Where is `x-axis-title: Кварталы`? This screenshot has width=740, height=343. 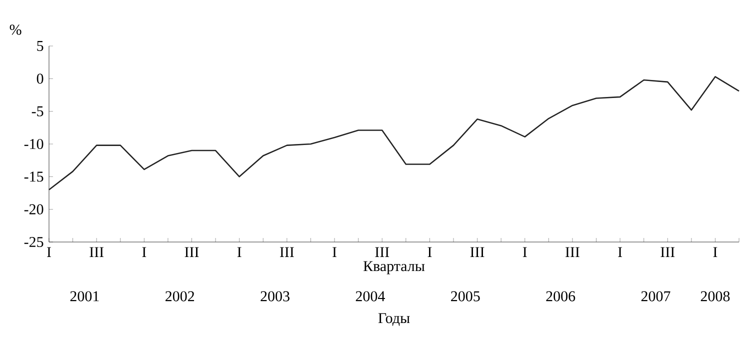 x-axis-title: Кварталы is located at coordinates (394, 267).